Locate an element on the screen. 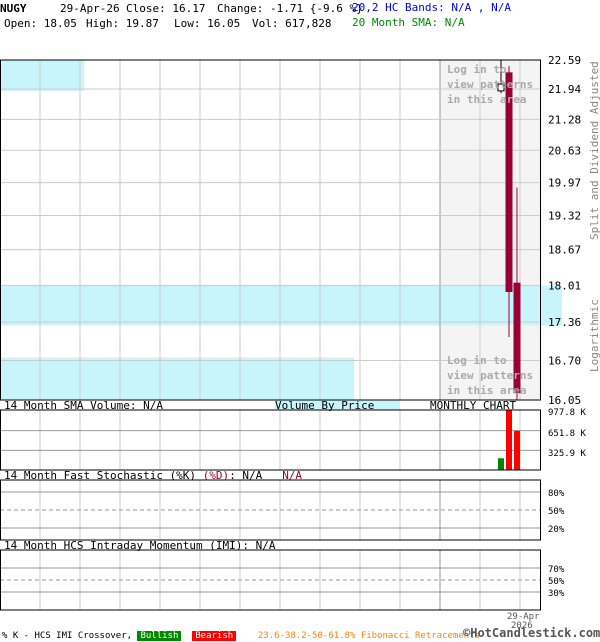 Image resolution: width=600 pixels, height=642 pixels. volume-tick: 651.8 K is located at coordinates (567, 434).